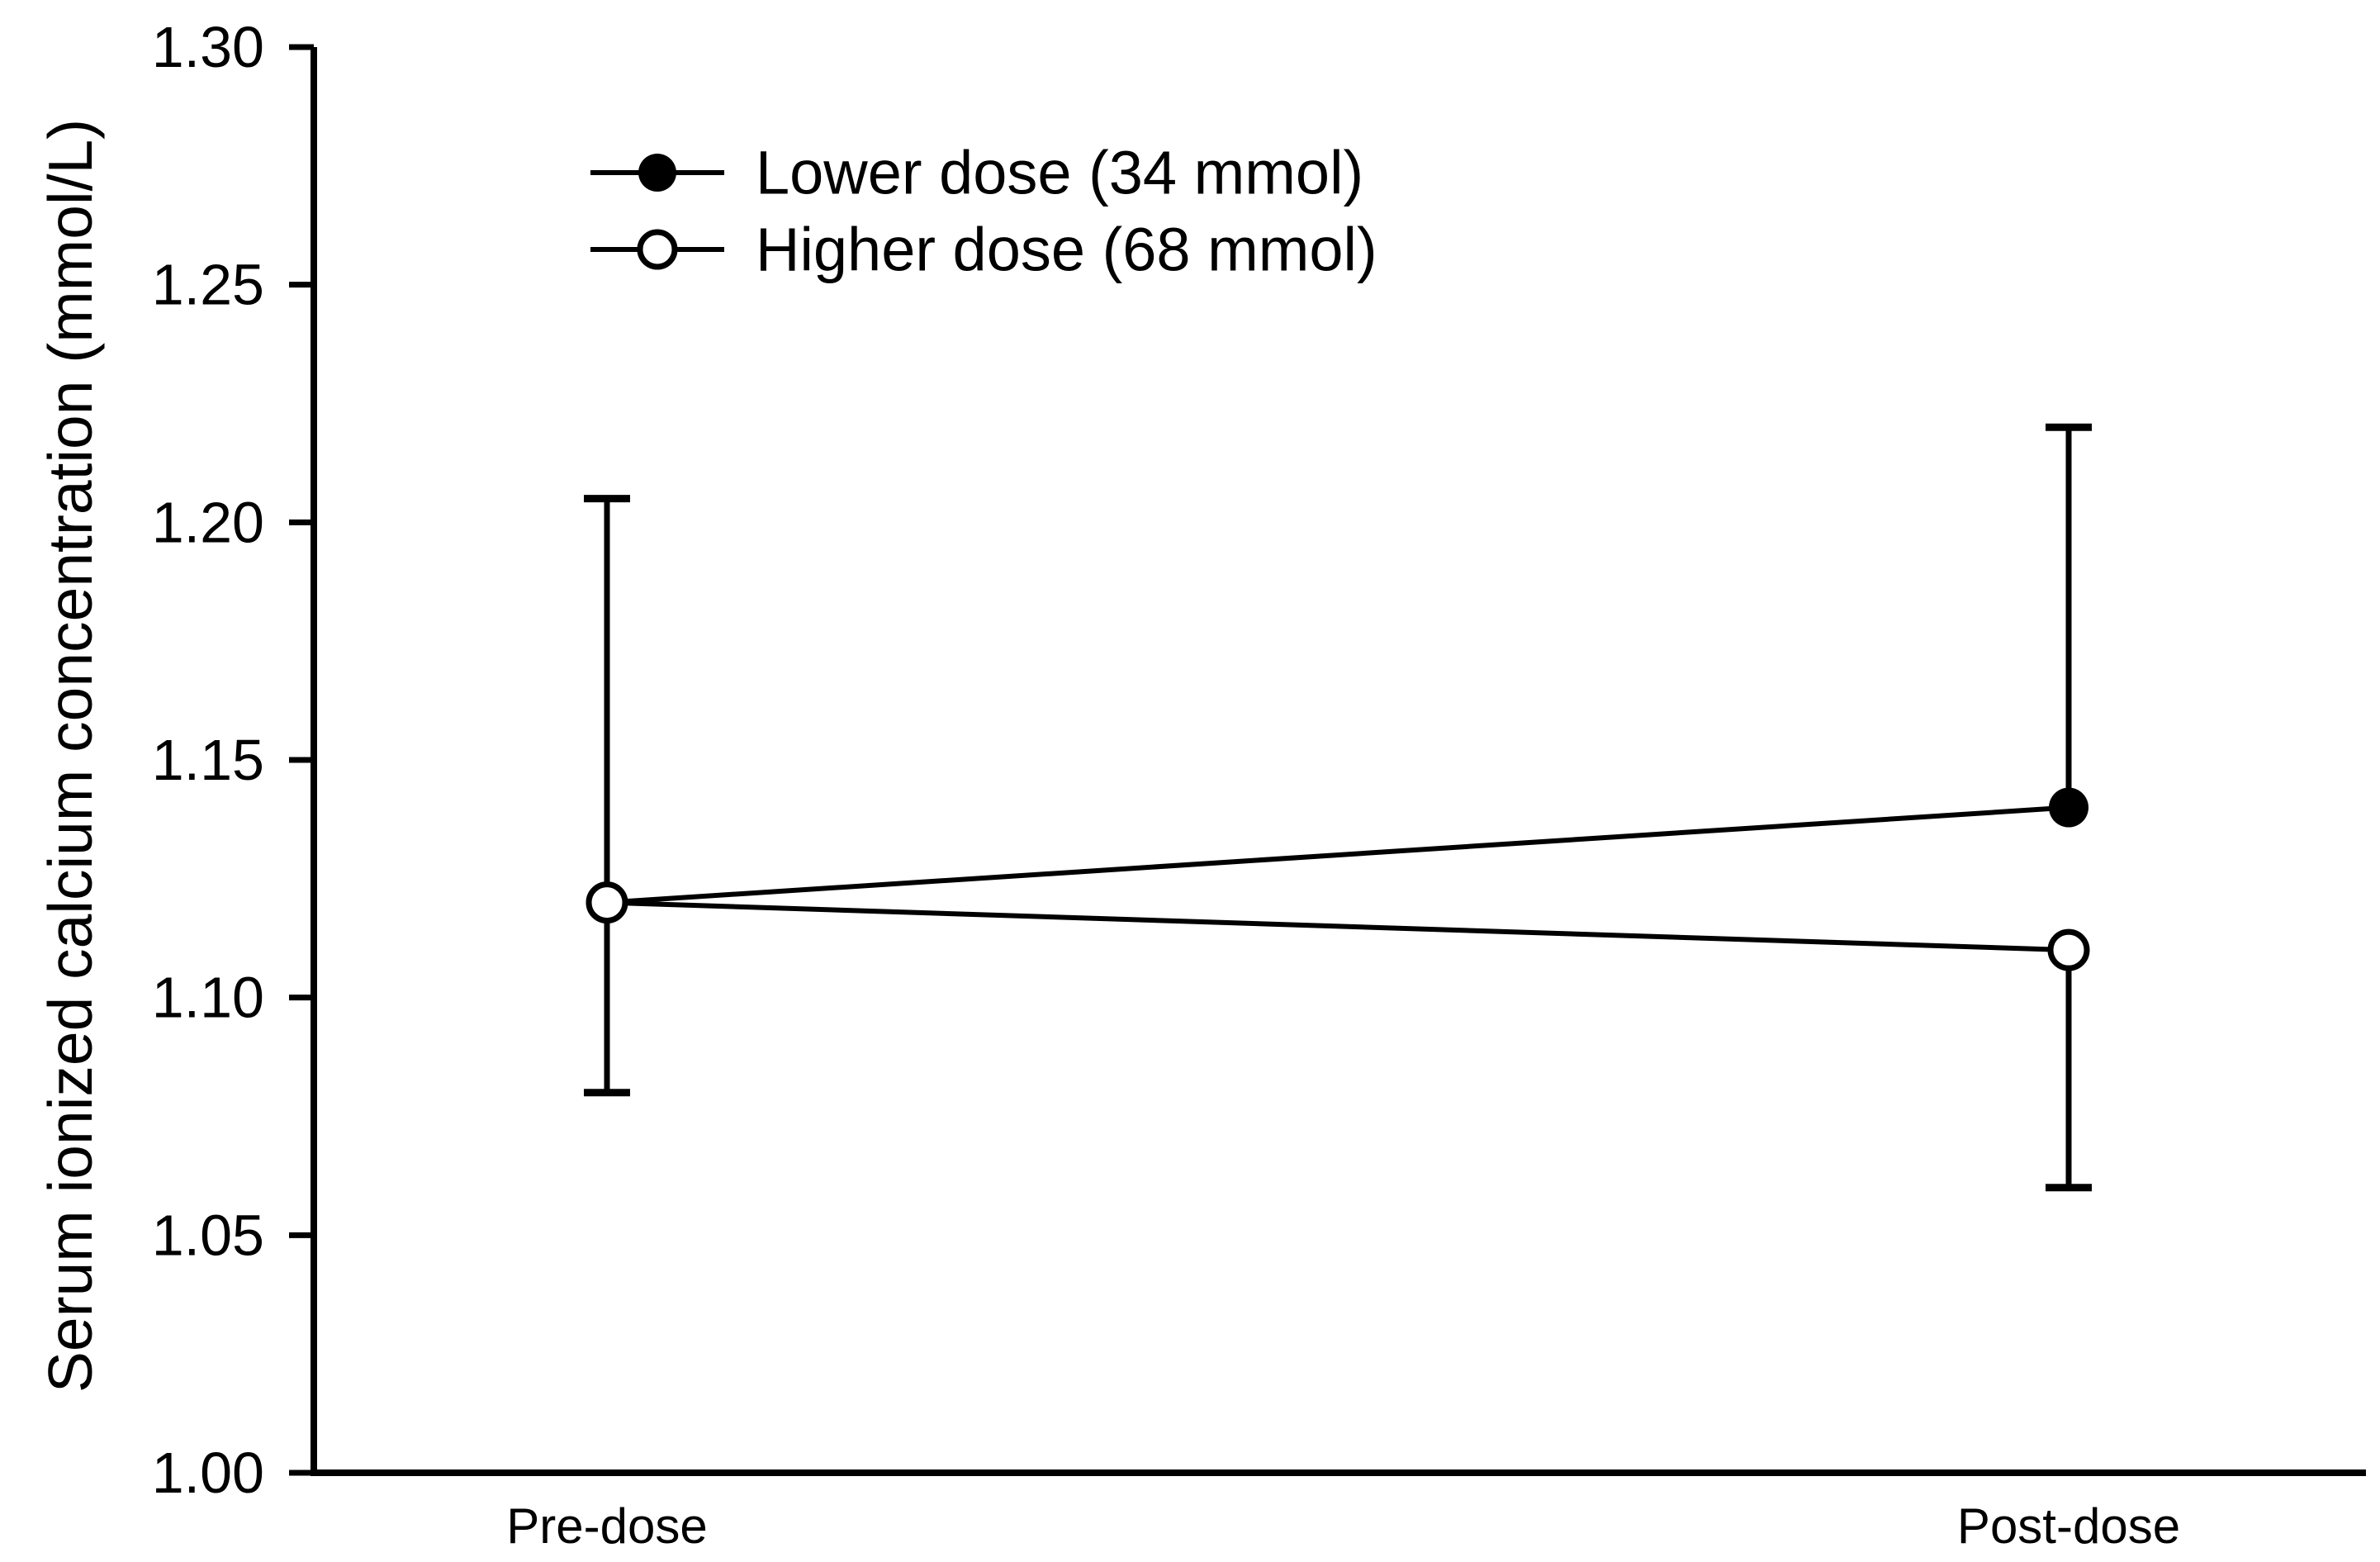 The height and width of the screenshot is (1562, 2380). Describe the element at coordinates (2068, 807) in the screenshot. I see `data-point-marker-filled` at that location.